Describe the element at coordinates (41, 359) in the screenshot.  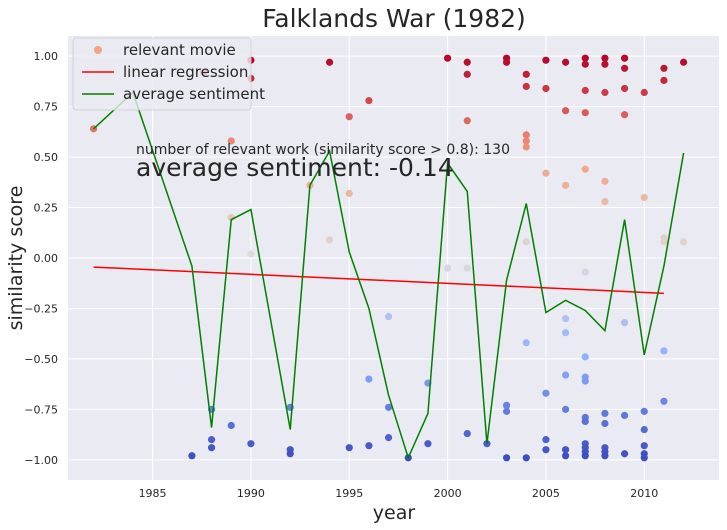
I see `y-tick-label: −0.50` at that location.